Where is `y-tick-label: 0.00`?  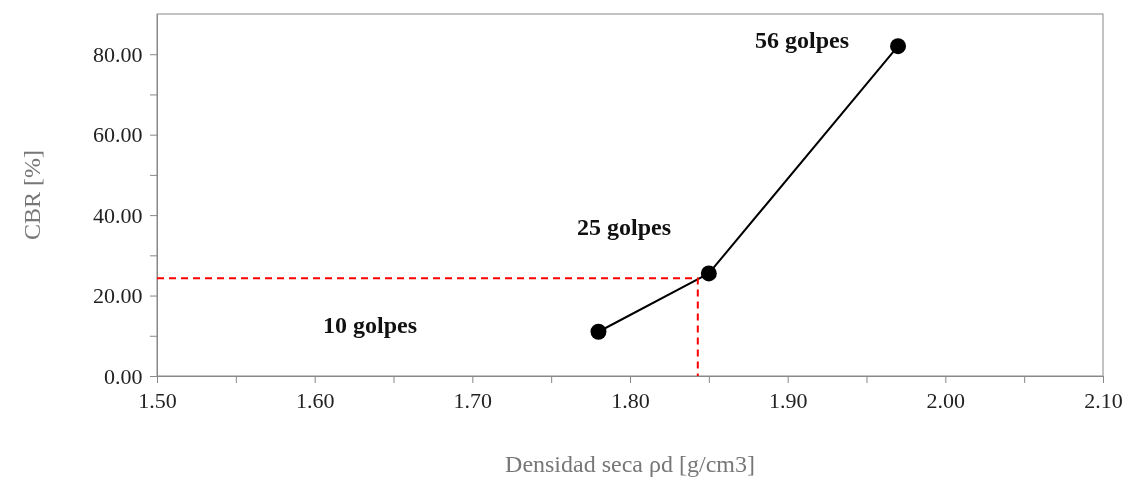
y-tick-label: 0.00 is located at coordinates (123, 376).